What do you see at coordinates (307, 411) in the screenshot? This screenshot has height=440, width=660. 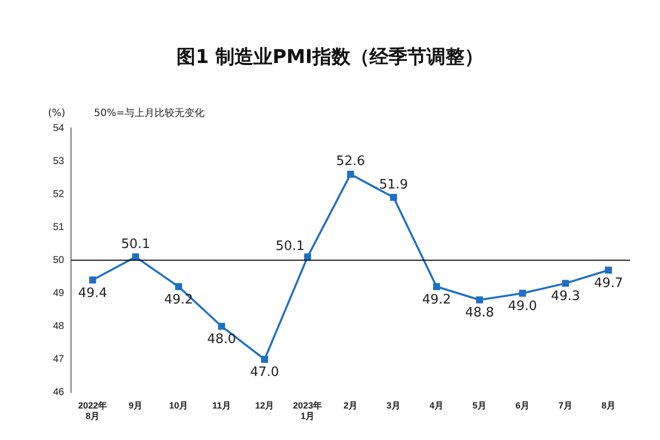 I see `x-tick-label: 2023年 1月` at bounding box center [307, 411].